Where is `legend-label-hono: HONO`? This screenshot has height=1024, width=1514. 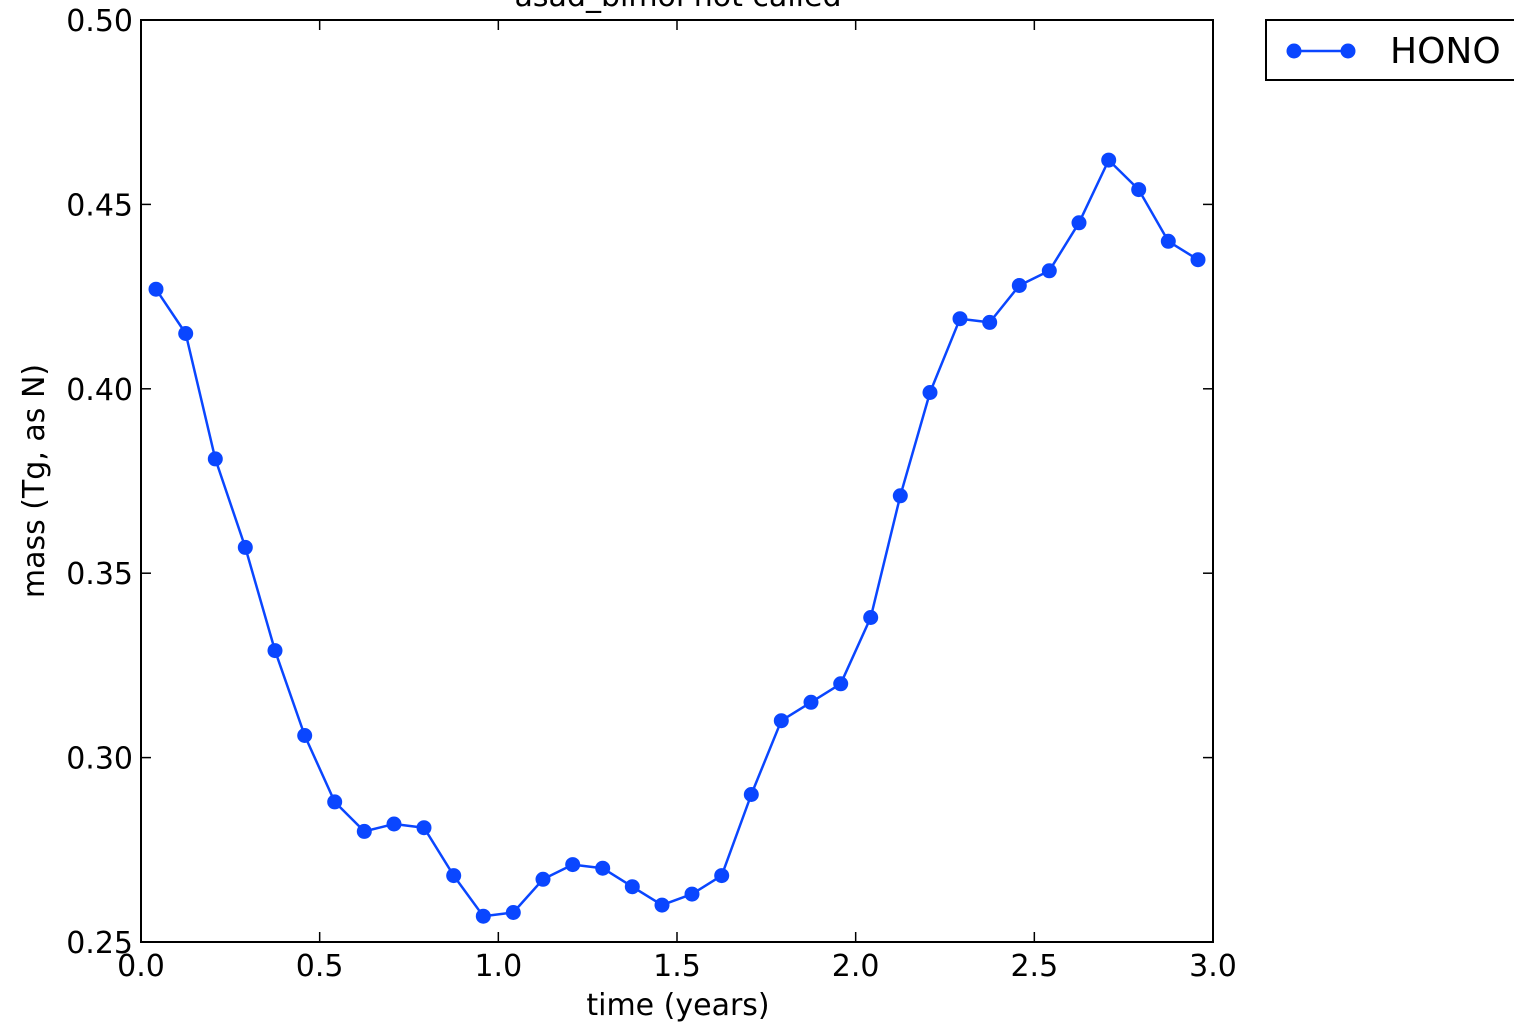 legend-label-hono: HONO is located at coordinates (1445, 51).